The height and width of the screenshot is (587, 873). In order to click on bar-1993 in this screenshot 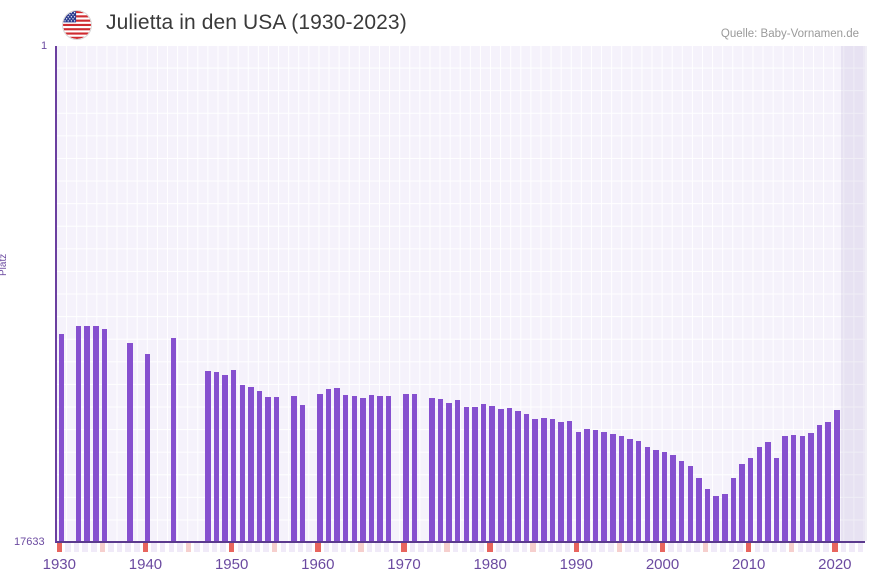, I will do `click(604, 486)`.